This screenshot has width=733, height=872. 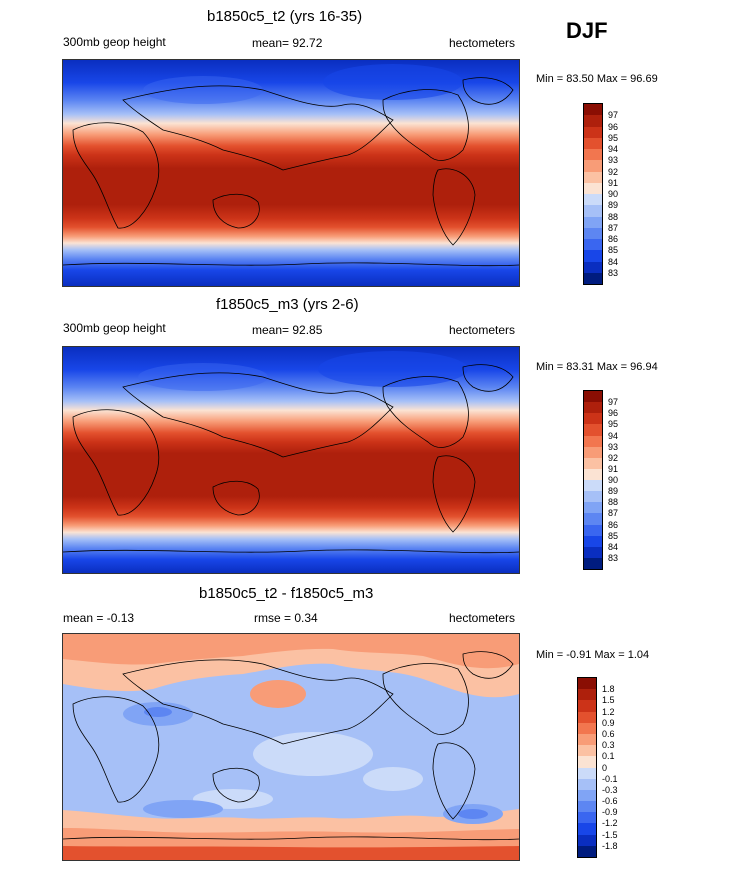 I want to click on panel-3-colorbar-label: -0.6, so click(x=610, y=801).